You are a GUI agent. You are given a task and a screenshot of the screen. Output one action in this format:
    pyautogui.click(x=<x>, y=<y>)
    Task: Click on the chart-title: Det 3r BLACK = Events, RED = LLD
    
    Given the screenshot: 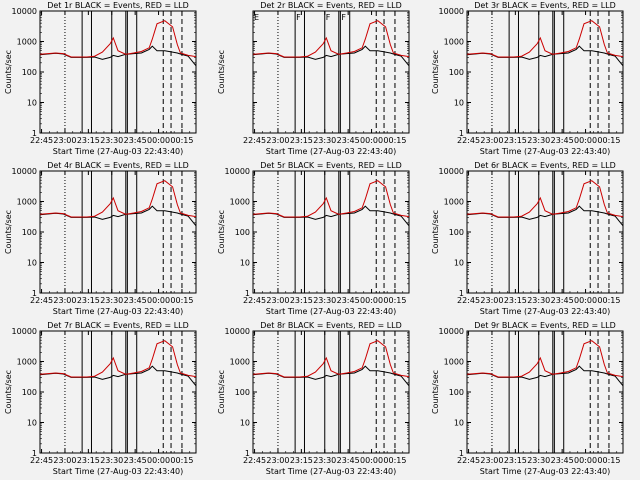 What is the action you would take?
    pyautogui.click(x=545, y=5)
    